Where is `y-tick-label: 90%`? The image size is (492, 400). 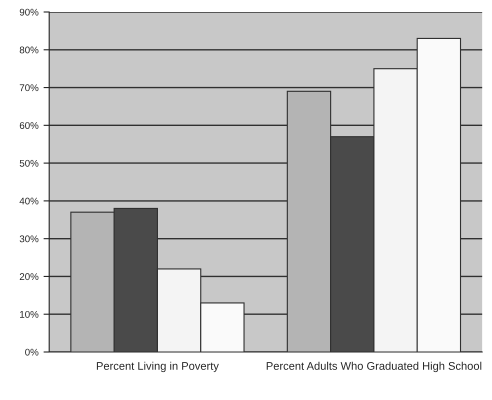
y-tick-label: 90% is located at coordinates (29, 12).